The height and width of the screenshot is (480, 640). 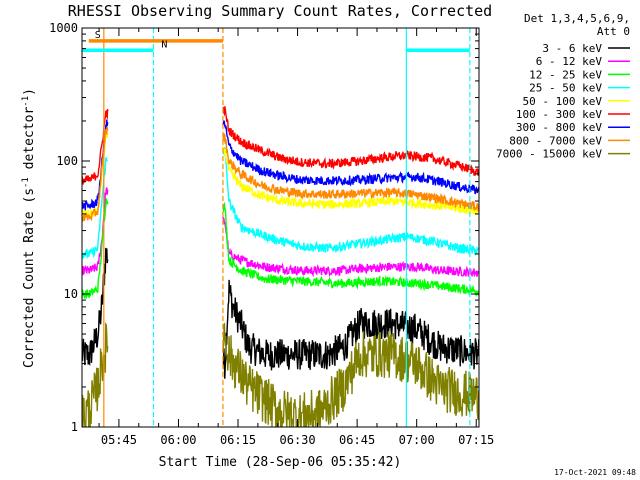 What do you see at coordinates (71, 294) in the screenshot?
I see `y-tick-label-10: 10` at bounding box center [71, 294].